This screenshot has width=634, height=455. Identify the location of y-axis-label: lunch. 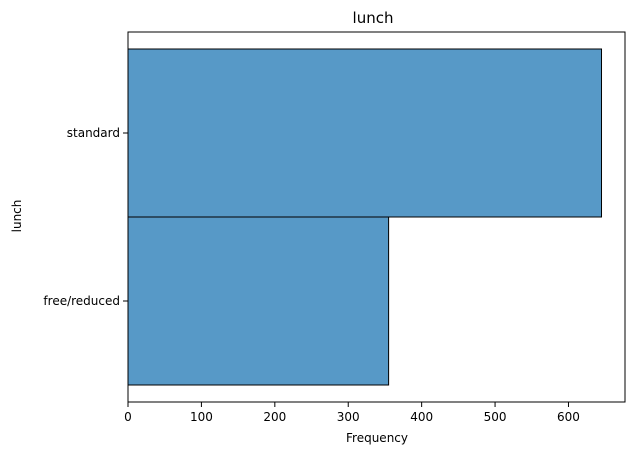
(17, 216).